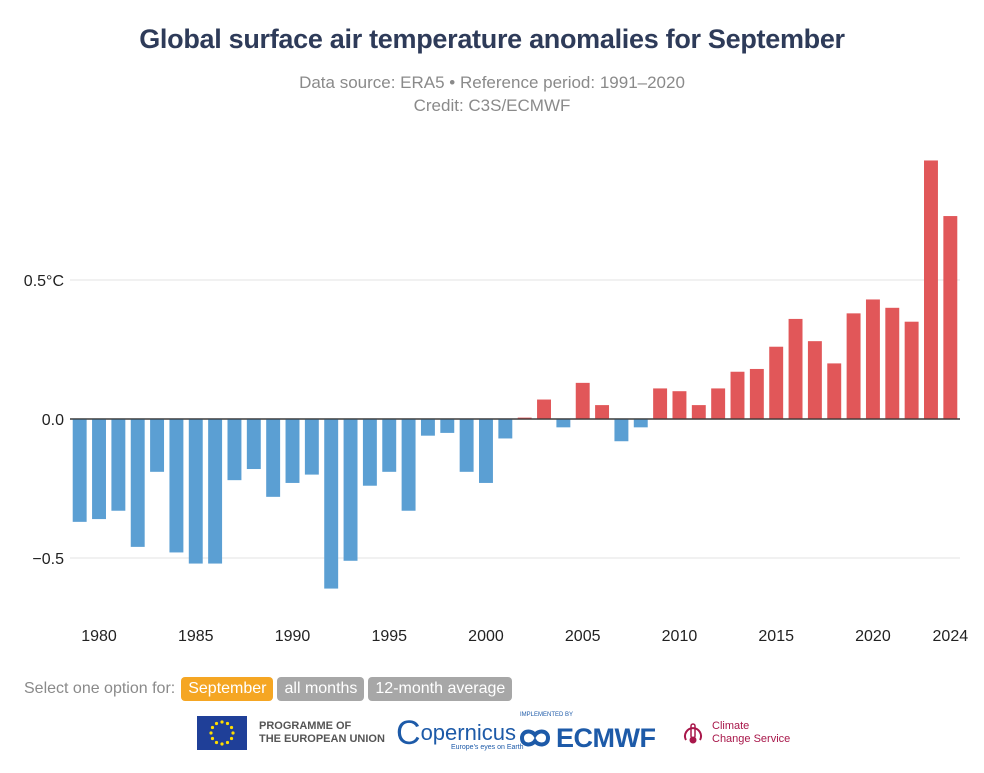 The height and width of the screenshot is (773, 984). Describe the element at coordinates (795, 368) in the screenshot. I see `bar-2016` at that location.